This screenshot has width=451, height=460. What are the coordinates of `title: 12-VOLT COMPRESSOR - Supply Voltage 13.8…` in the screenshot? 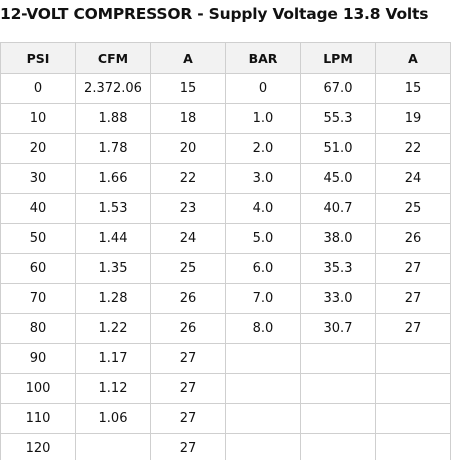 It's located at (214, 14).